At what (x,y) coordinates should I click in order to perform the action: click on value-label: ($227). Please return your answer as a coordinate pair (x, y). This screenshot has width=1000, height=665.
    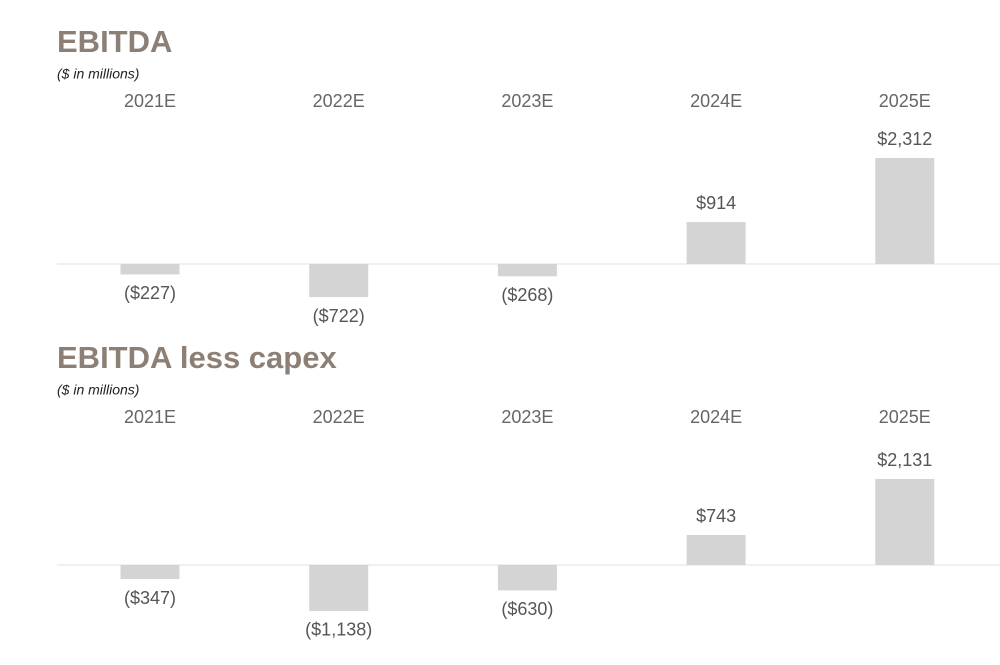
    Looking at the image, I should click on (150, 293).